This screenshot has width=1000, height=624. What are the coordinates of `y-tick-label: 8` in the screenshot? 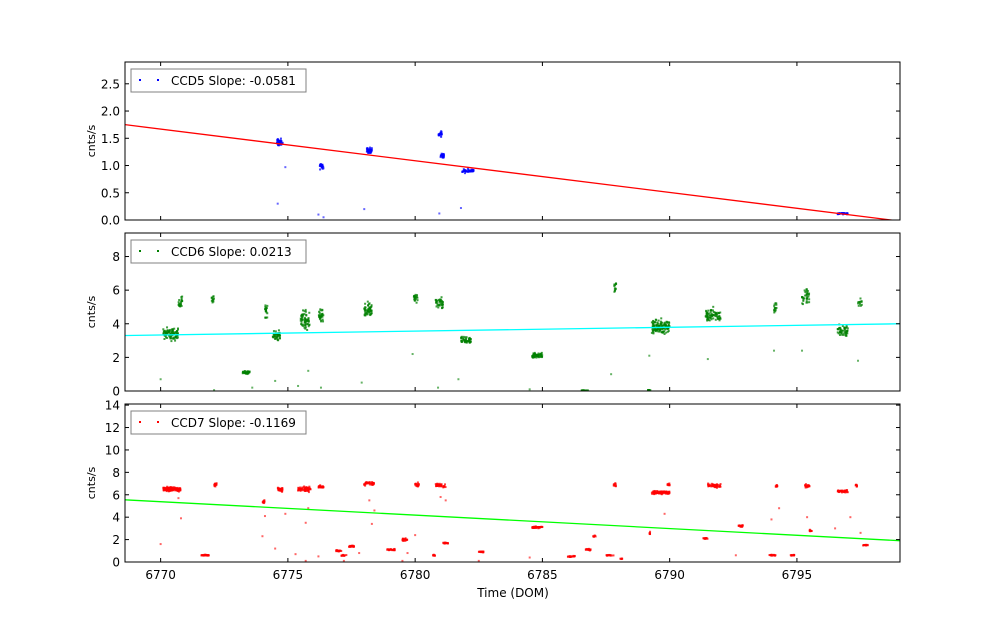 It's located at (116, 257).